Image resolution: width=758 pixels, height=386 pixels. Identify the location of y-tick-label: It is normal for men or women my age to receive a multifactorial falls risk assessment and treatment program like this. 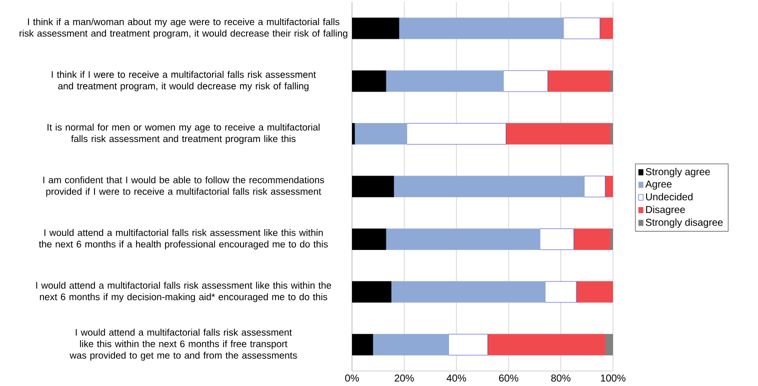
(184, 134).